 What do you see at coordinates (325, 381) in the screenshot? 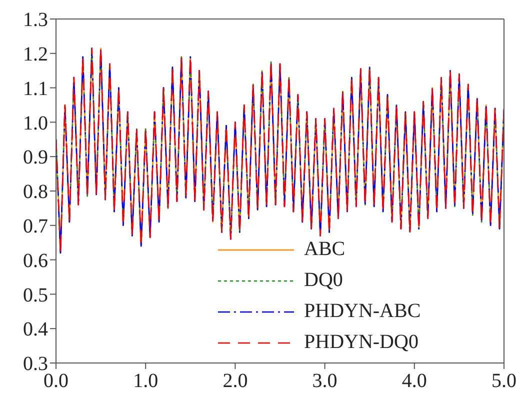
I see `x-tick-label: 3.0` at bounding box center [325, 381].